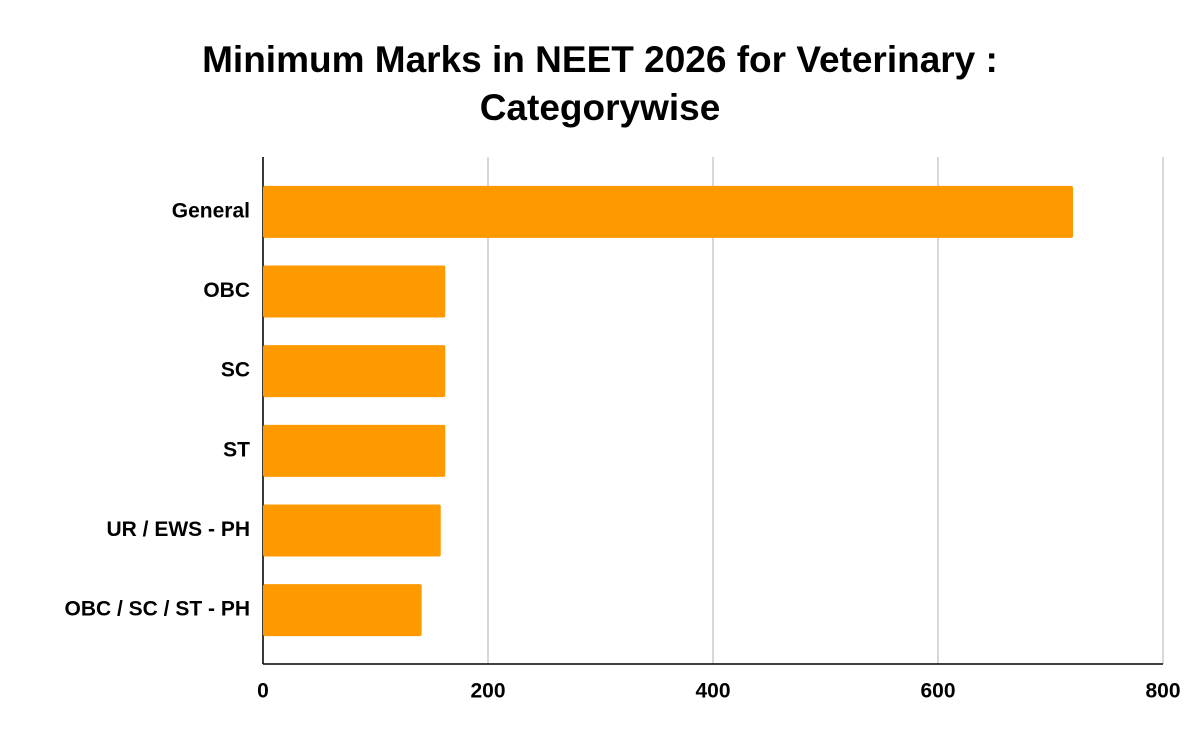 This screenshot has height=742, width=1200. I want to click on x-tick-label: 200, so click(487, 691).